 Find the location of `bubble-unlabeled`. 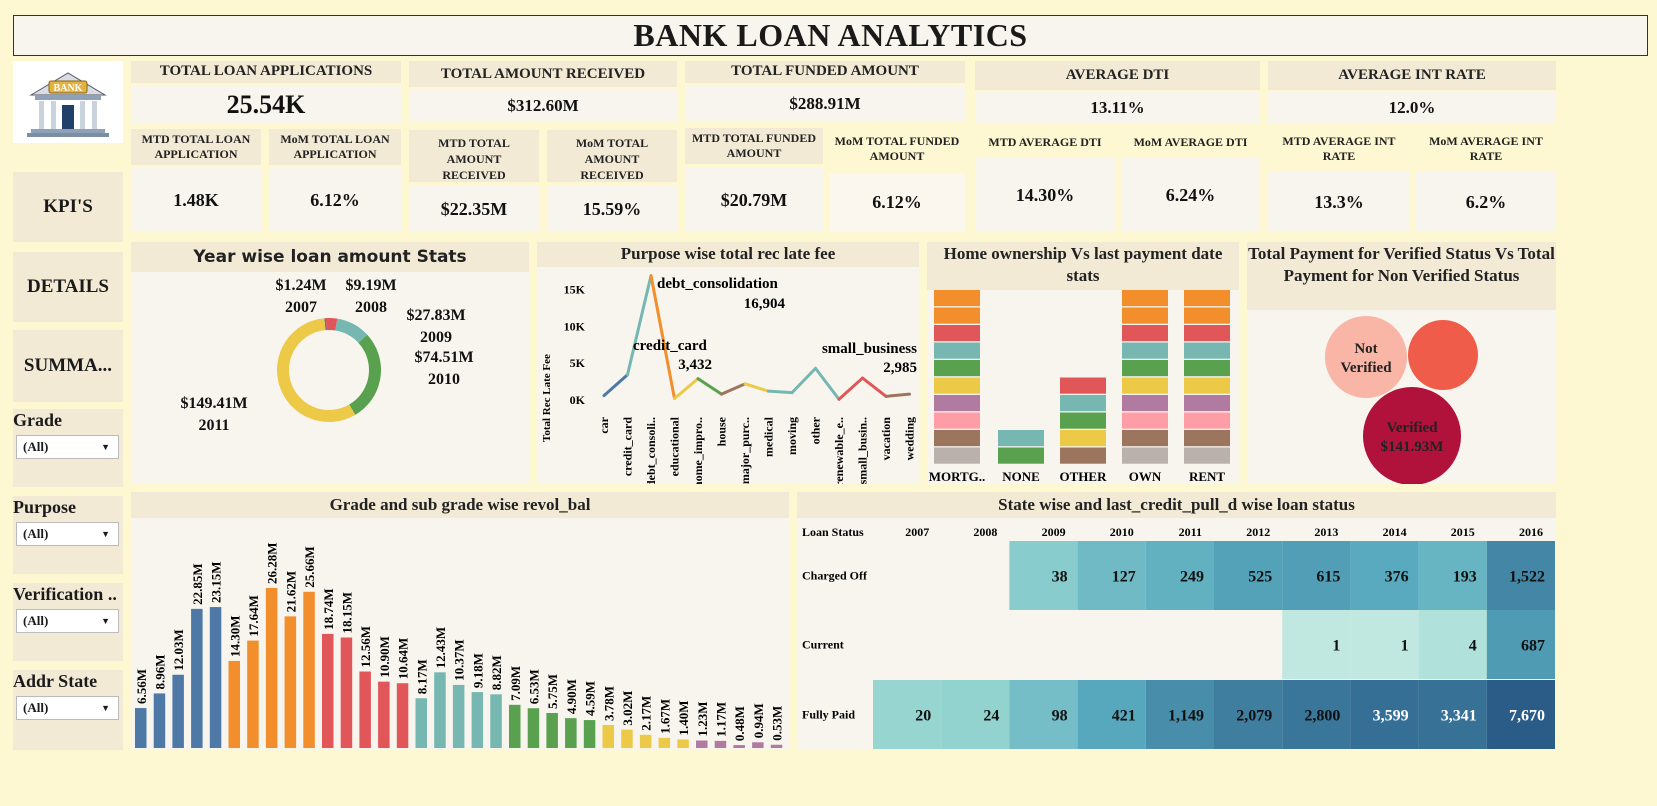

bubble-unlabeled is located at coordinates (1443, 355).